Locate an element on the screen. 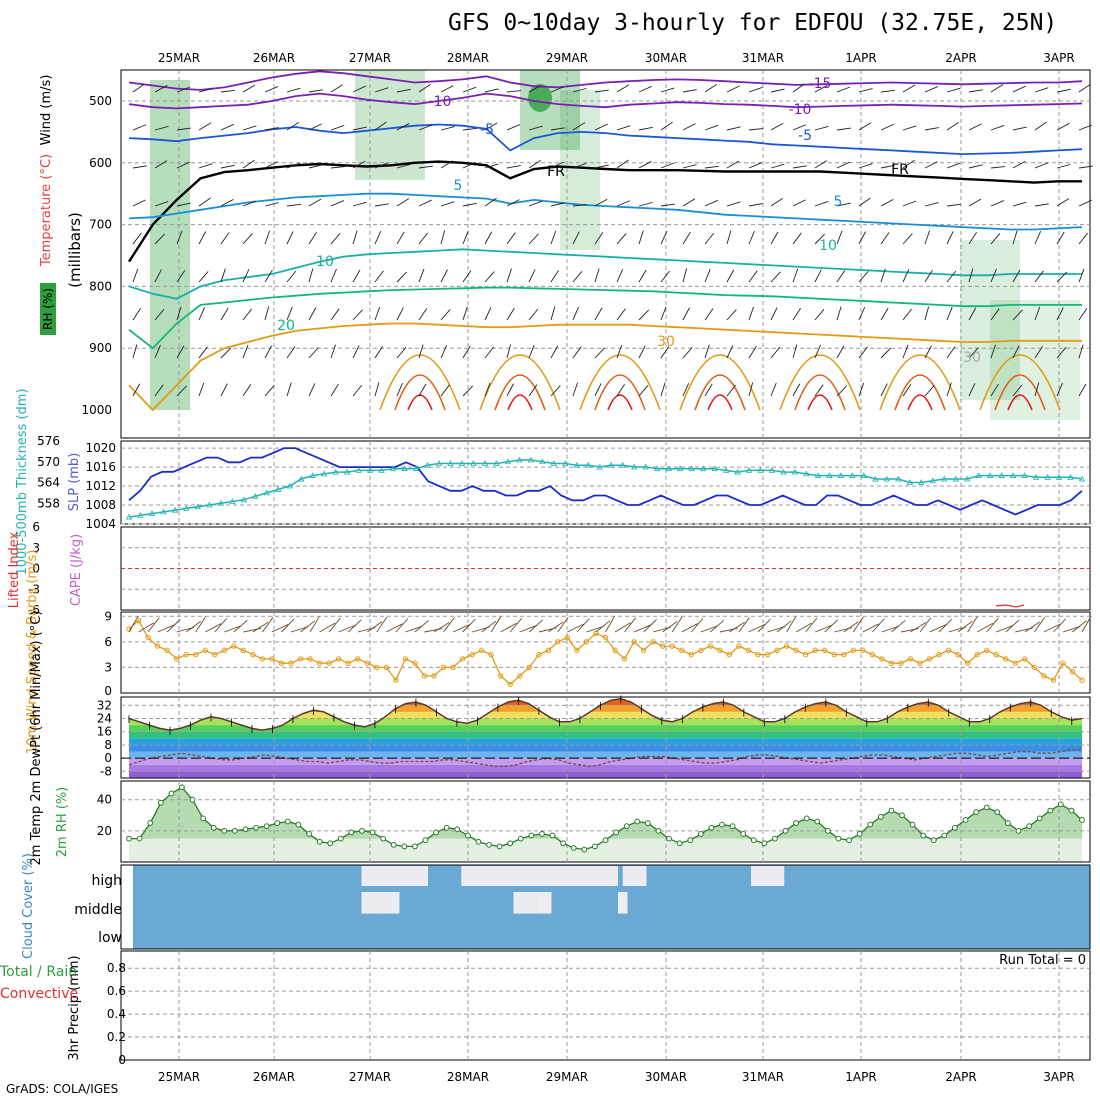 The image size is (1100, 1100). slp-axis-label: SLP (mb) is located at coordinates (74, 482).